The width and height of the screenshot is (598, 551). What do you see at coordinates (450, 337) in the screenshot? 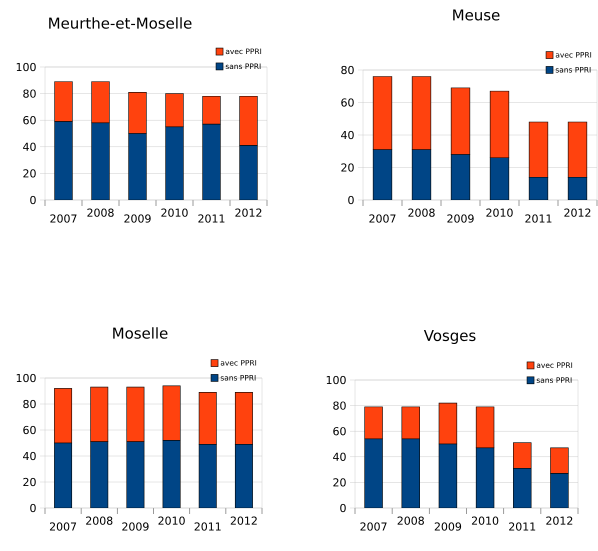
I see `chart-title: Vosges` at bounding box center [450, 337].